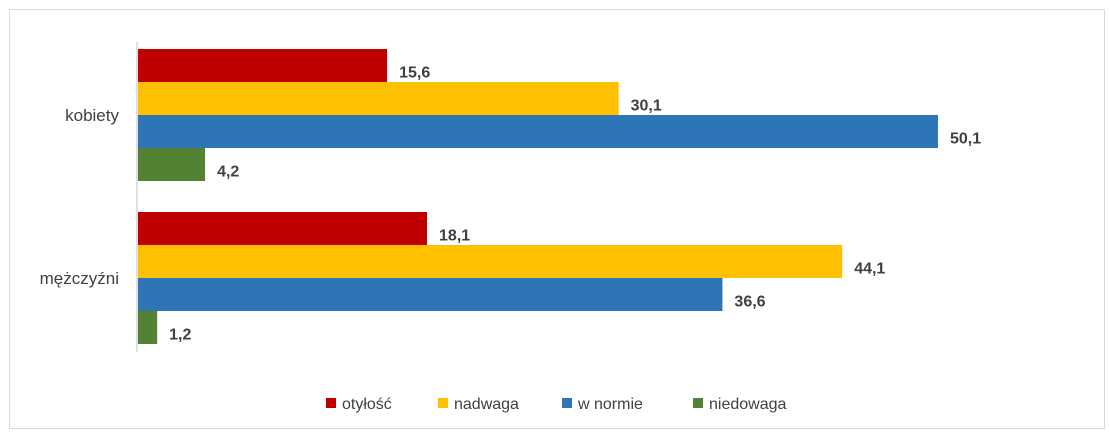 The image size is (1109, 432). What do you see at coordinates (92, 115) in the screenshot?
I see `category-label-kobiety: kobiety` at bounding box center [92, 115].